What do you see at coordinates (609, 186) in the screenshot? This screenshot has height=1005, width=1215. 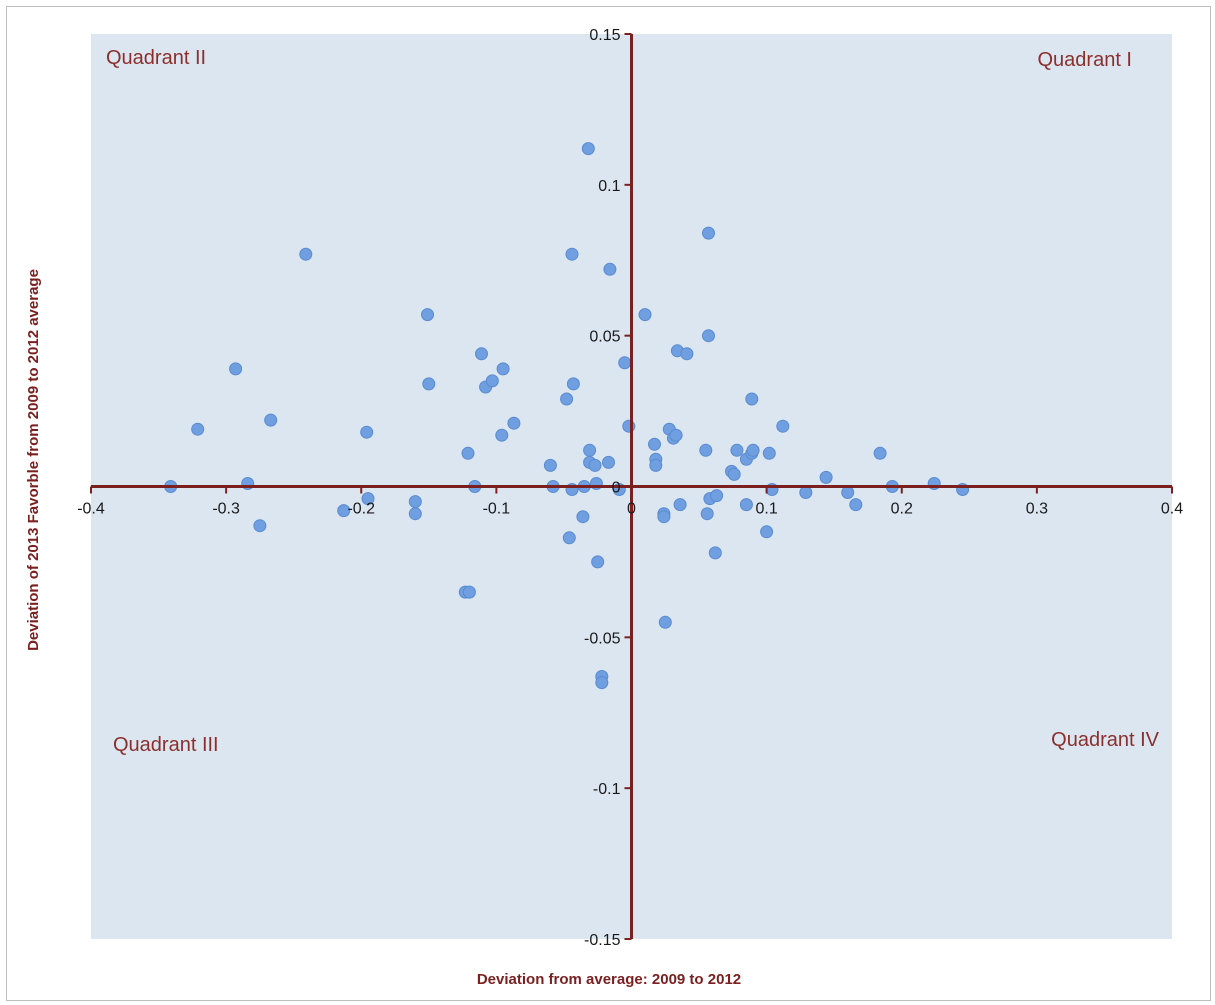 I see `y-tick-label: 0.1` at bounding box center [609, 186].